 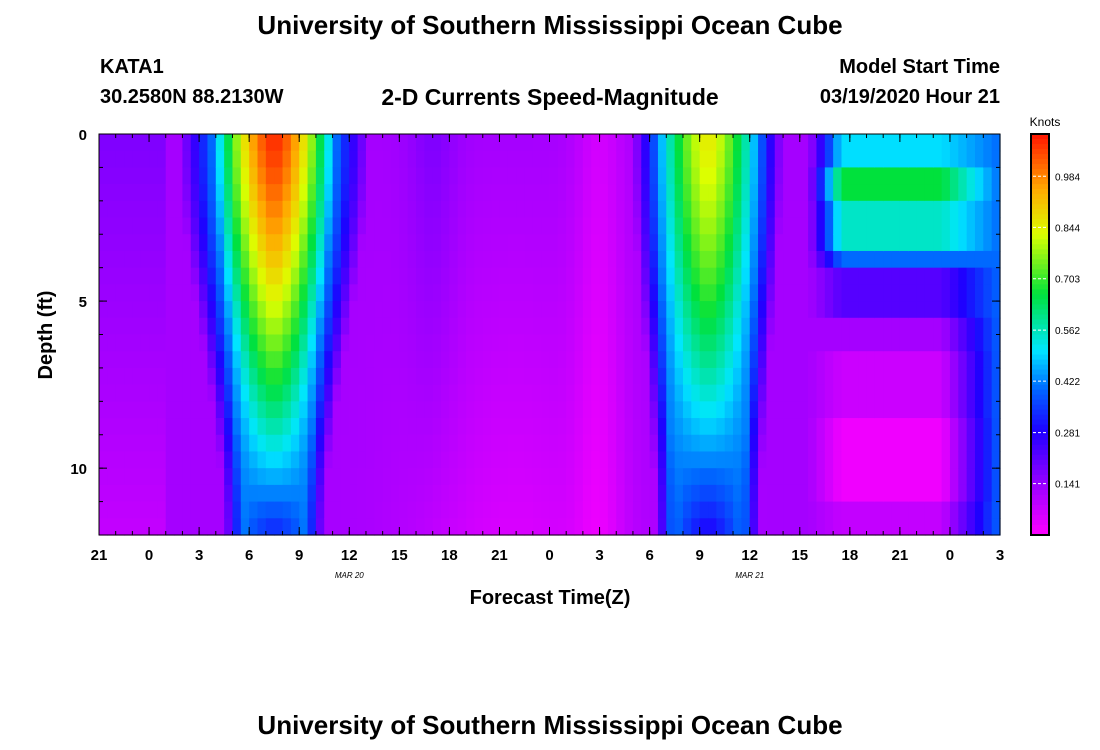 What do you see at coordinates (900, 555) in the screenshot?
I see `x-tick-label: 21` at bounding box center [900, 555].